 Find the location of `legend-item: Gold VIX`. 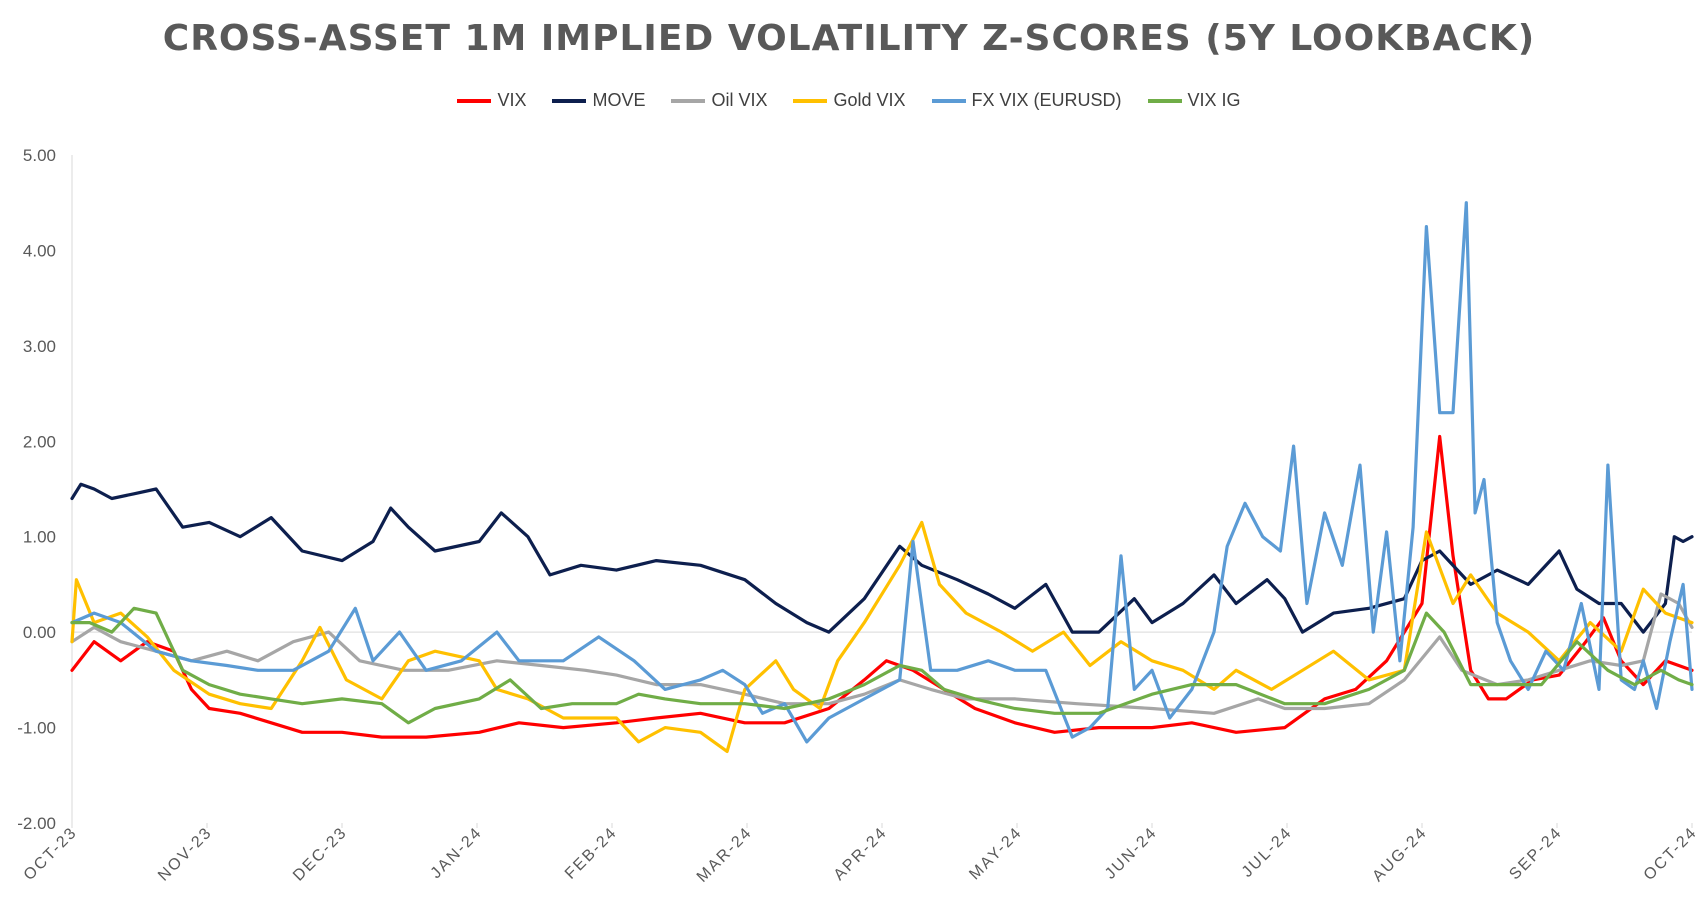

legend-item: Gold VIX is located at coordinates (849, 100).